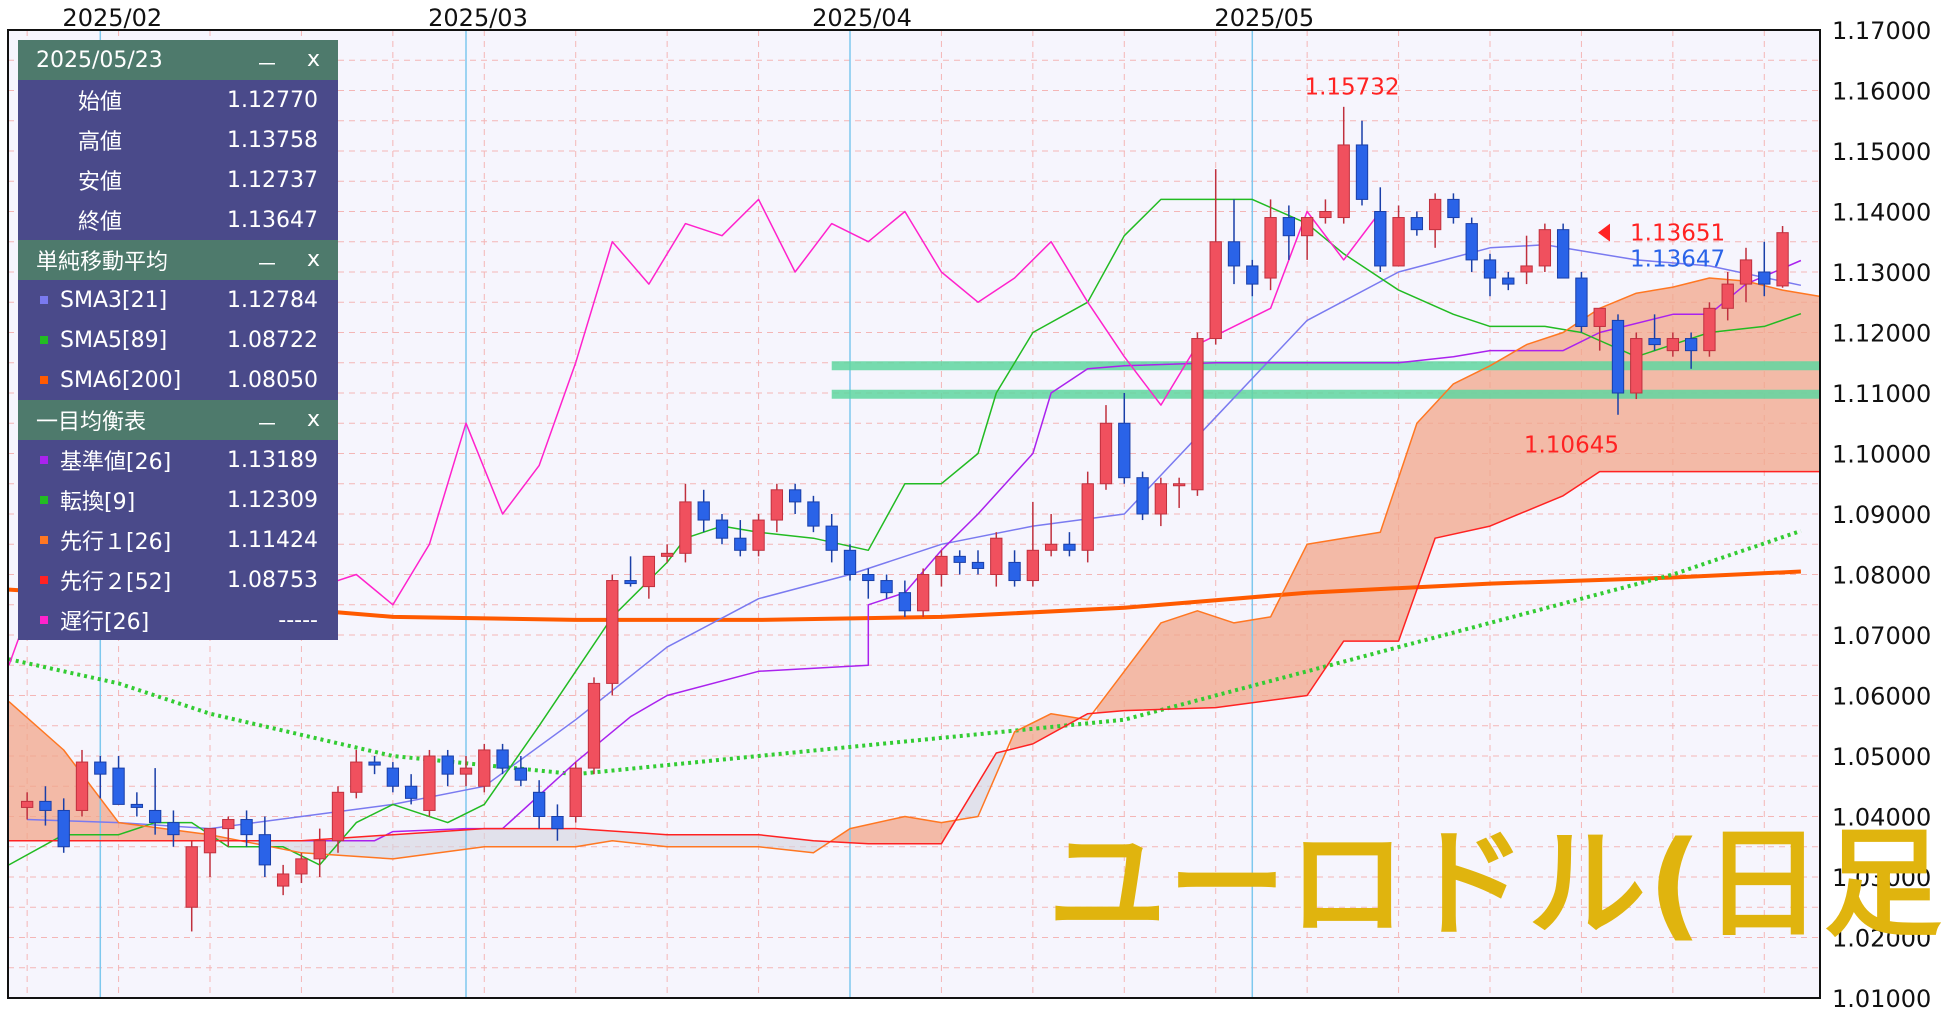  I want to click on sma-value: 1.08050, so click(272, 380).